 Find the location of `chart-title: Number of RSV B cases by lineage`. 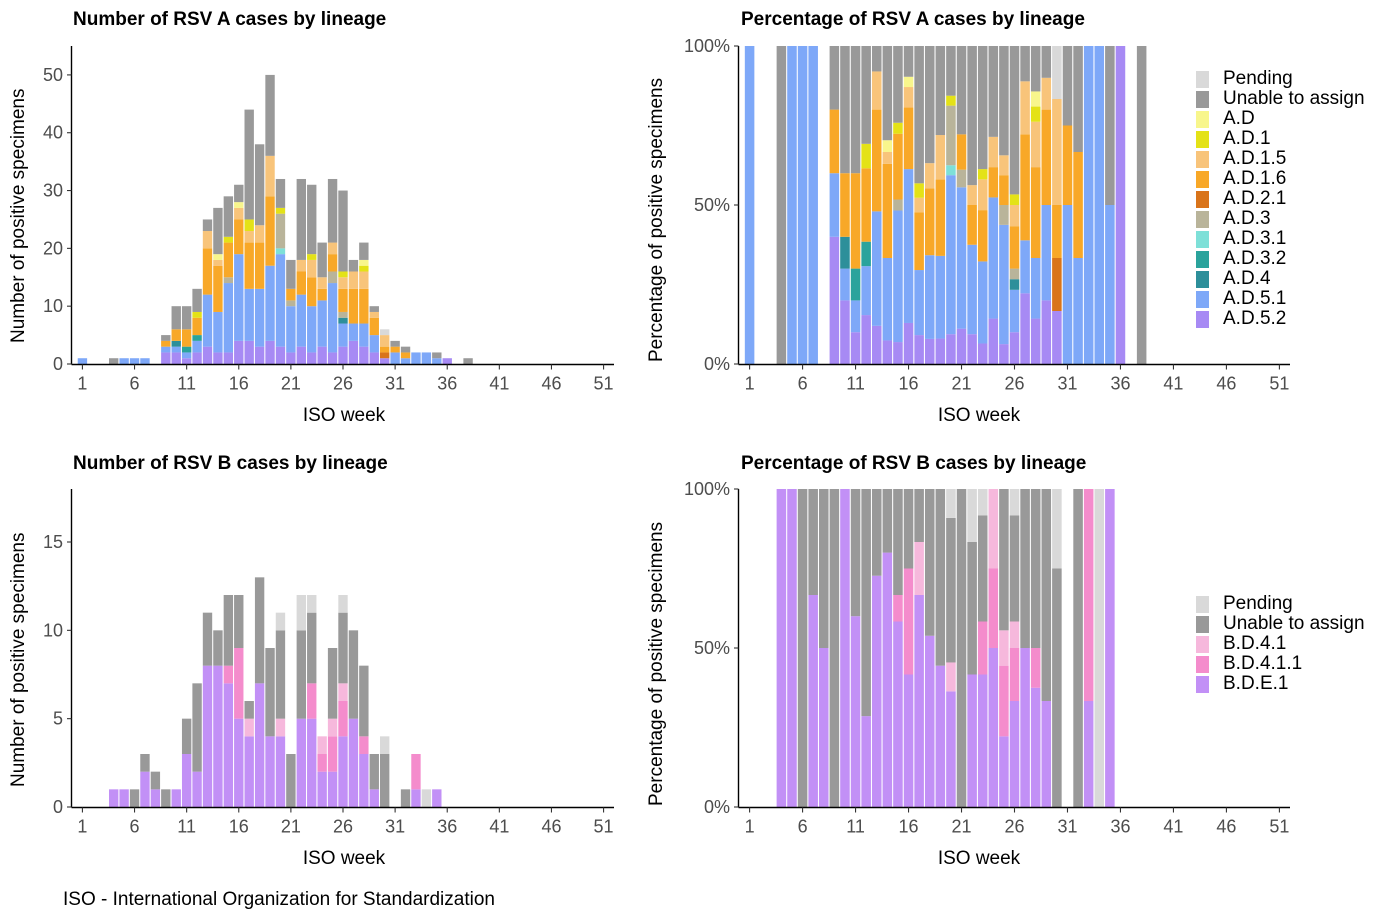

chart-title: Number of RSV B cases by lineage is located at coordinates (230, 463).